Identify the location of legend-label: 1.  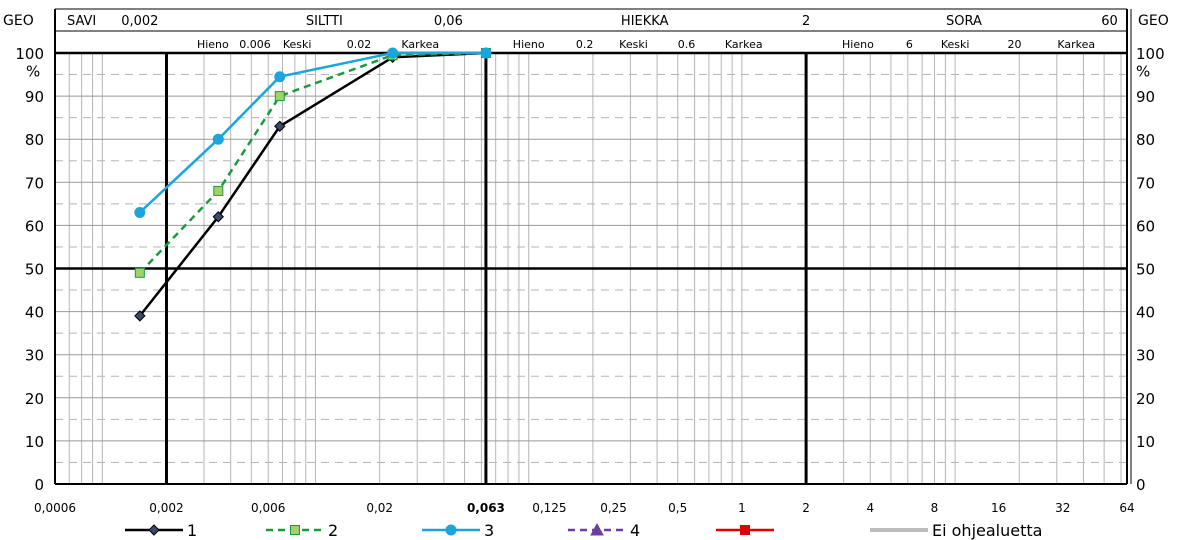
(192, 530).